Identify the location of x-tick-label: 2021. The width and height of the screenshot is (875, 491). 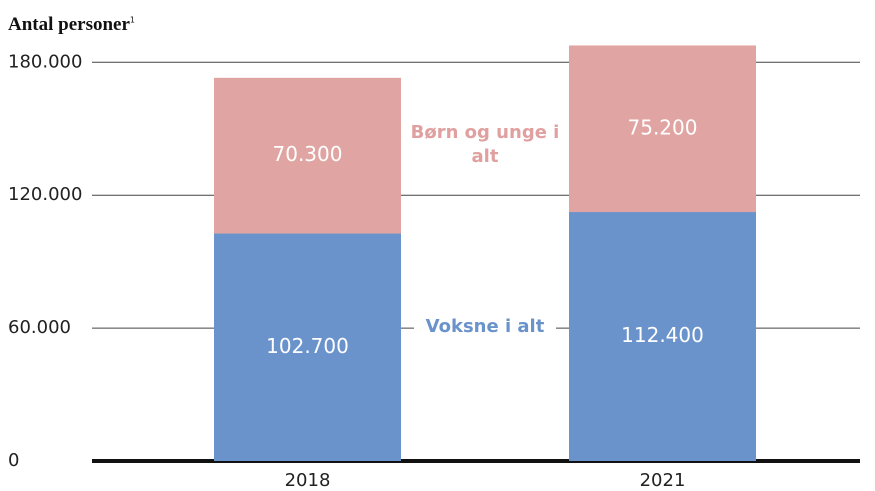
(663, 480).